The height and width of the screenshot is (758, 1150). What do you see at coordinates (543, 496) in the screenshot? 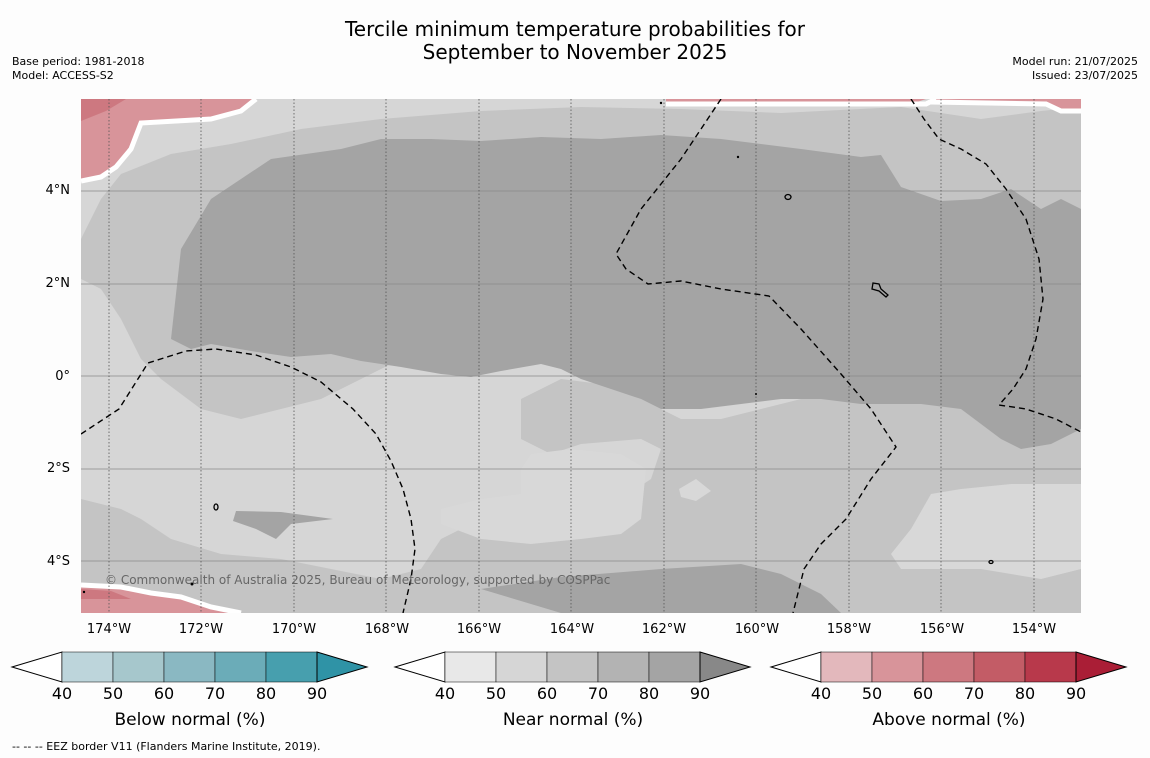
I see `near-normal-40-patch-a` at bounding box center [543, 496].